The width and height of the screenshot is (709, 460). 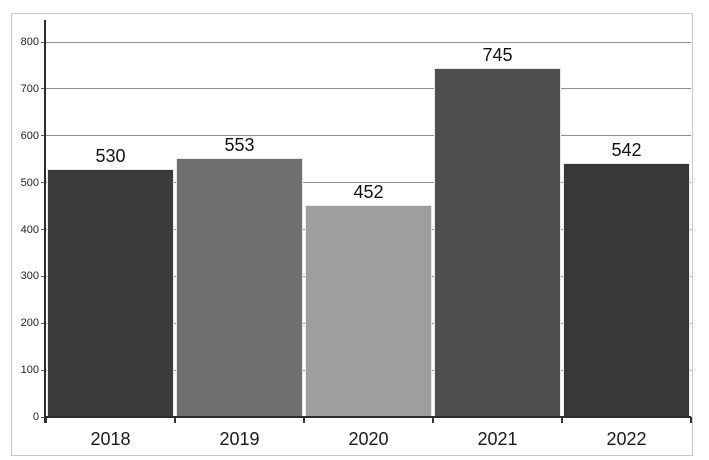 What do you see at coordinates (626, 289) in the screenshot?
I see `bar-2022` at bounding box center [626, 289].